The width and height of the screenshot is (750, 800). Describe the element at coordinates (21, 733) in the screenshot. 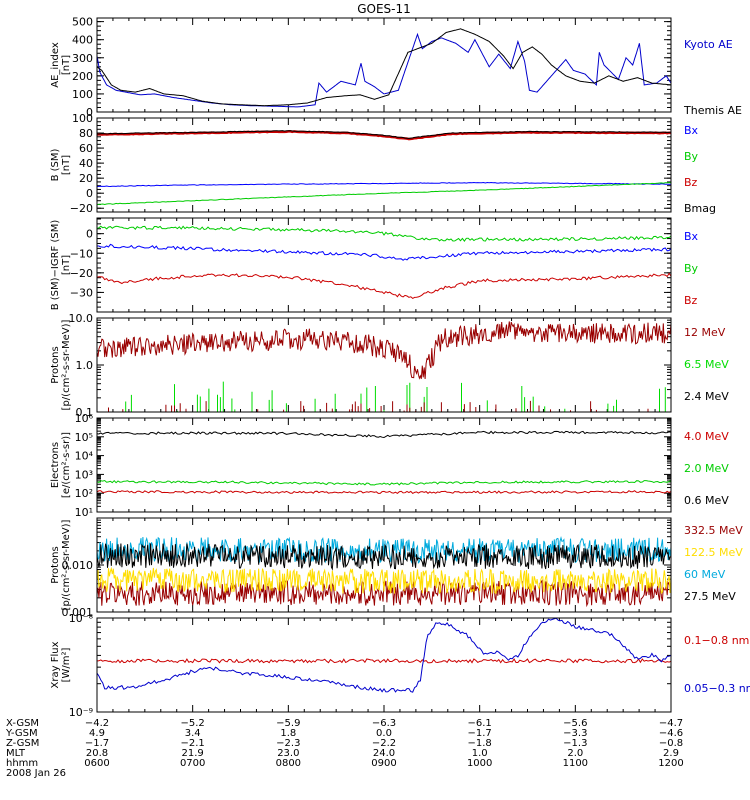

I see `x-row-label: Y-GSM` at that location.